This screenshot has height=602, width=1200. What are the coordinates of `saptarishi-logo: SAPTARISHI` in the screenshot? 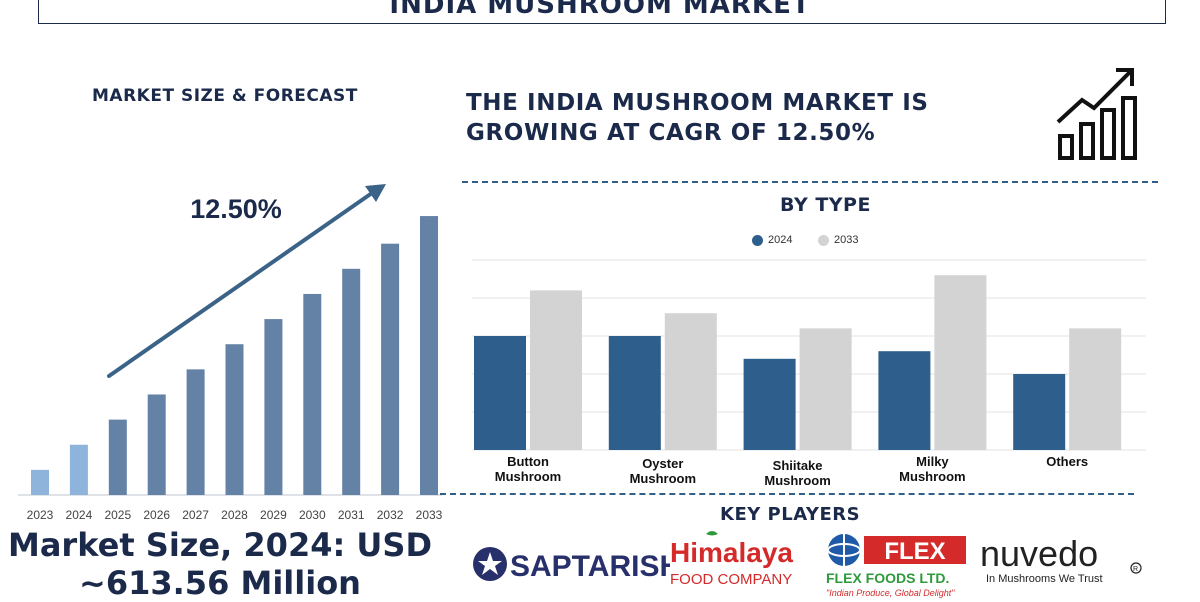 It's located at (571, 565).